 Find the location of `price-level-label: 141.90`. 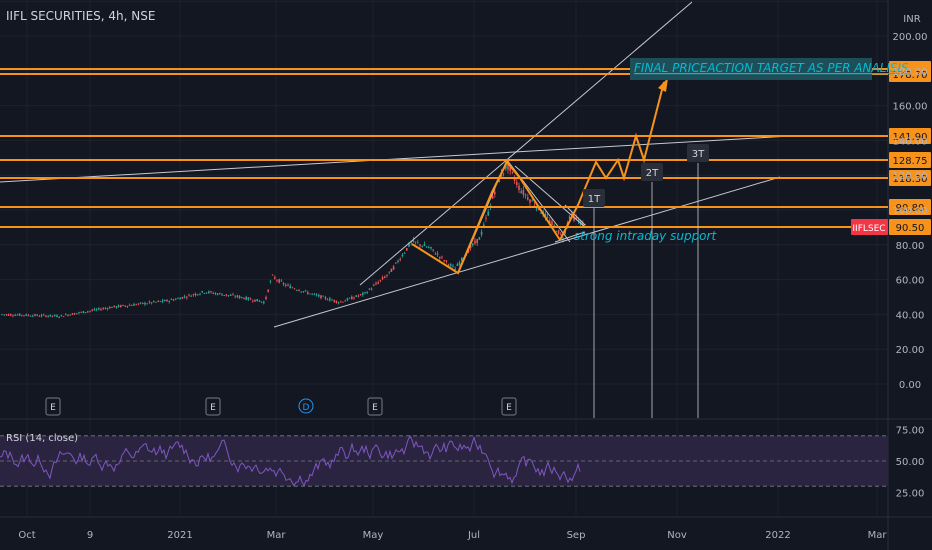

price-level-label: 141.90 is located at coordinates (910, 137).